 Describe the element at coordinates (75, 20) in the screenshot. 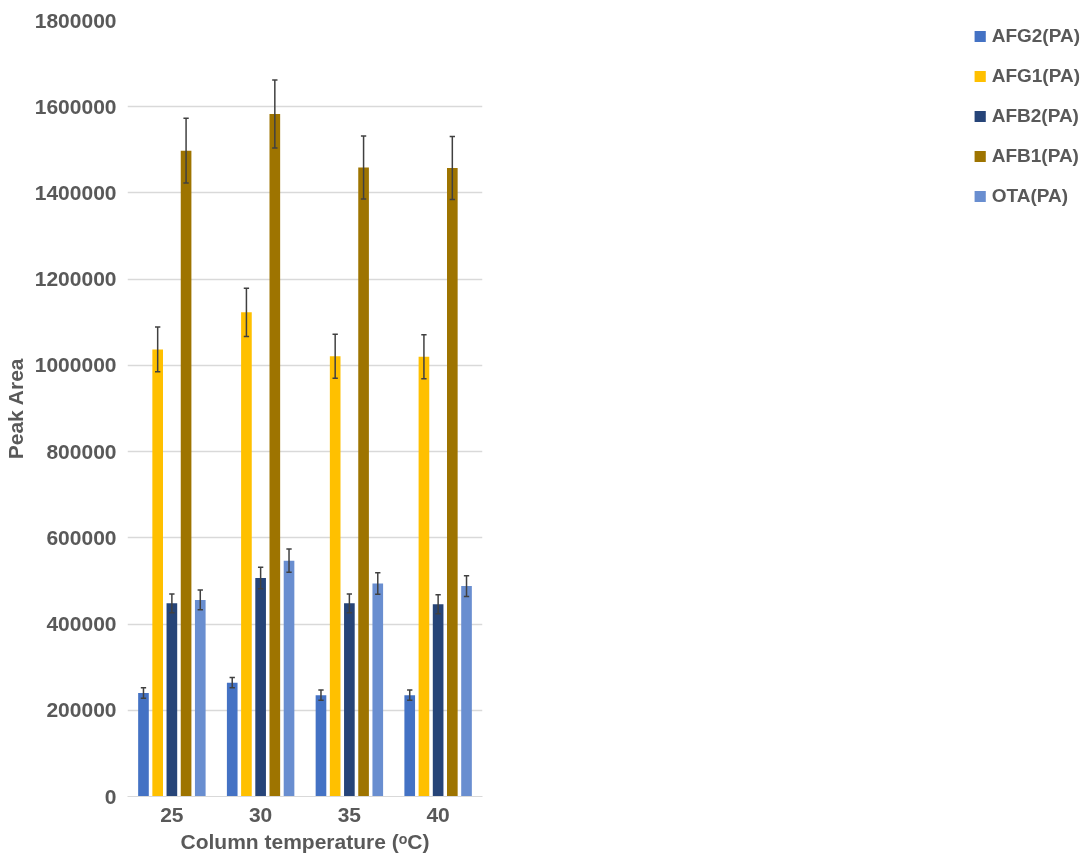

I see `y-tick-label: 1800000` at that location.